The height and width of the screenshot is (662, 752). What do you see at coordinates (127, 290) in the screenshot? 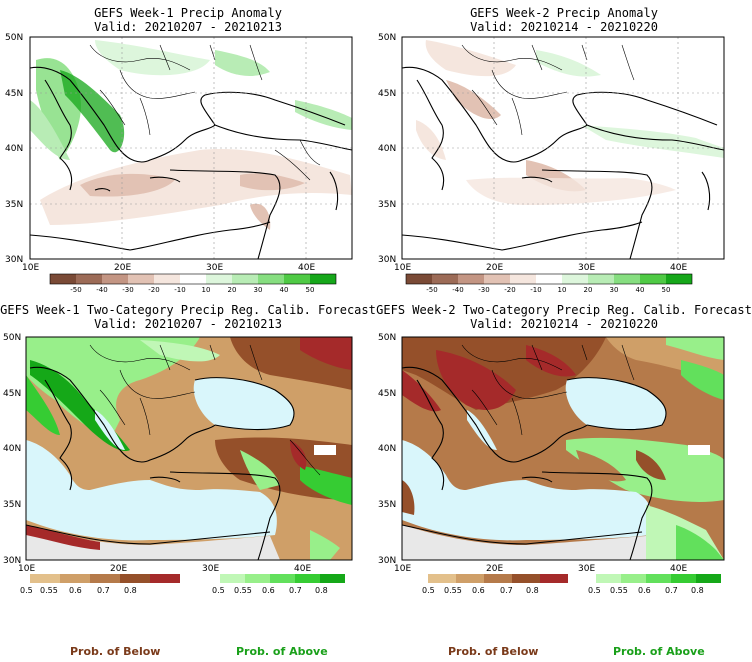
I see `colorbar-label: -30` at bounding box center [127, 290].